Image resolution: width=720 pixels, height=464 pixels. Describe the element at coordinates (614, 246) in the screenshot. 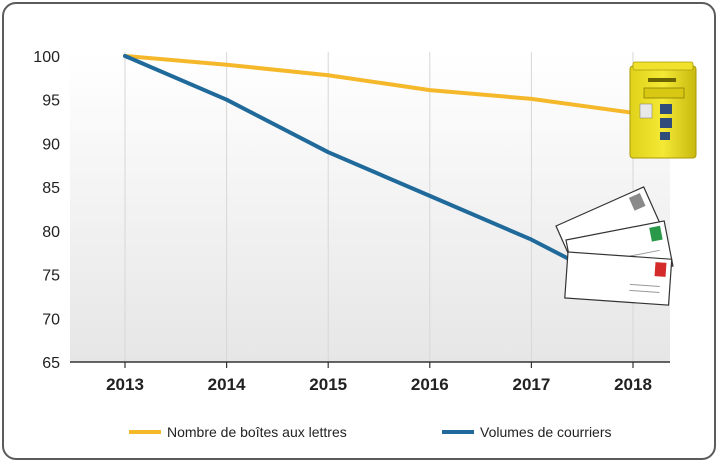

I see `envelopes-icon` at that location.